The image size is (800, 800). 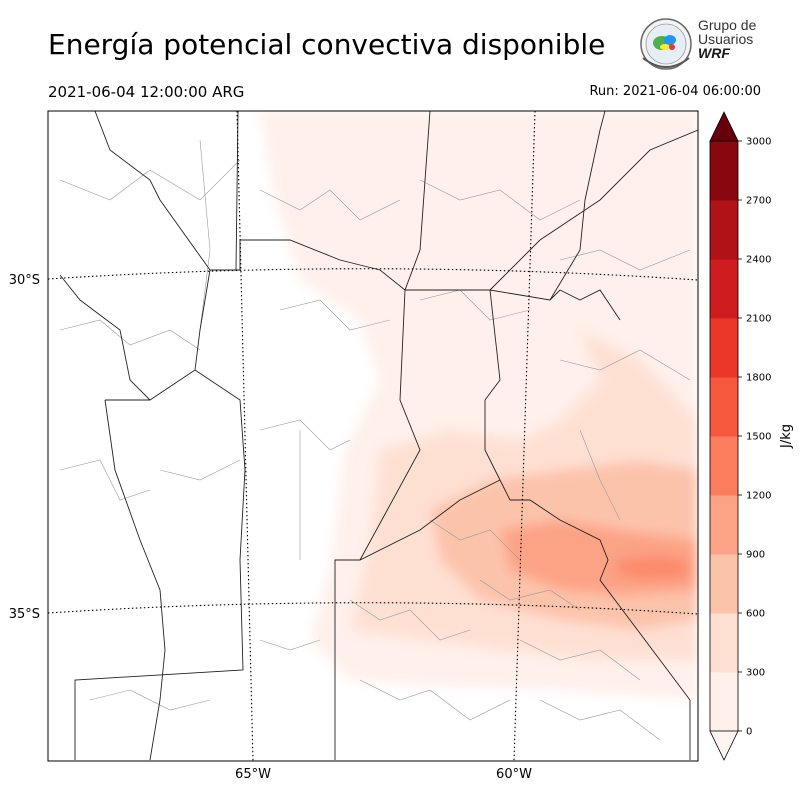 What do you see at coordinates (524, 436) in the screenshot?
I see `meridian-60w` at bounding box center [524, 436].